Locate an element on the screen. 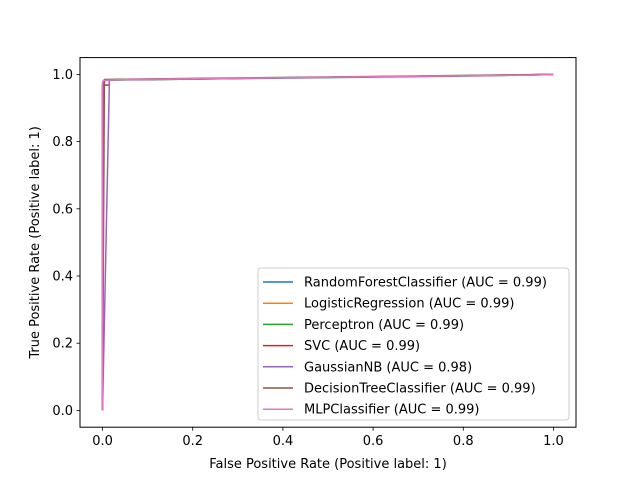  y-tick-label: 0.6 is located at coordinates (62, 209).